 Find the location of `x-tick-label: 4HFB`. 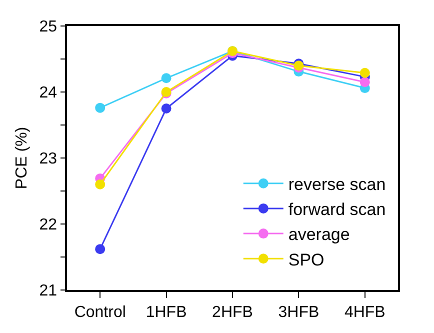

x-tick-label: 4HFB is located at coordinates (365, 312).